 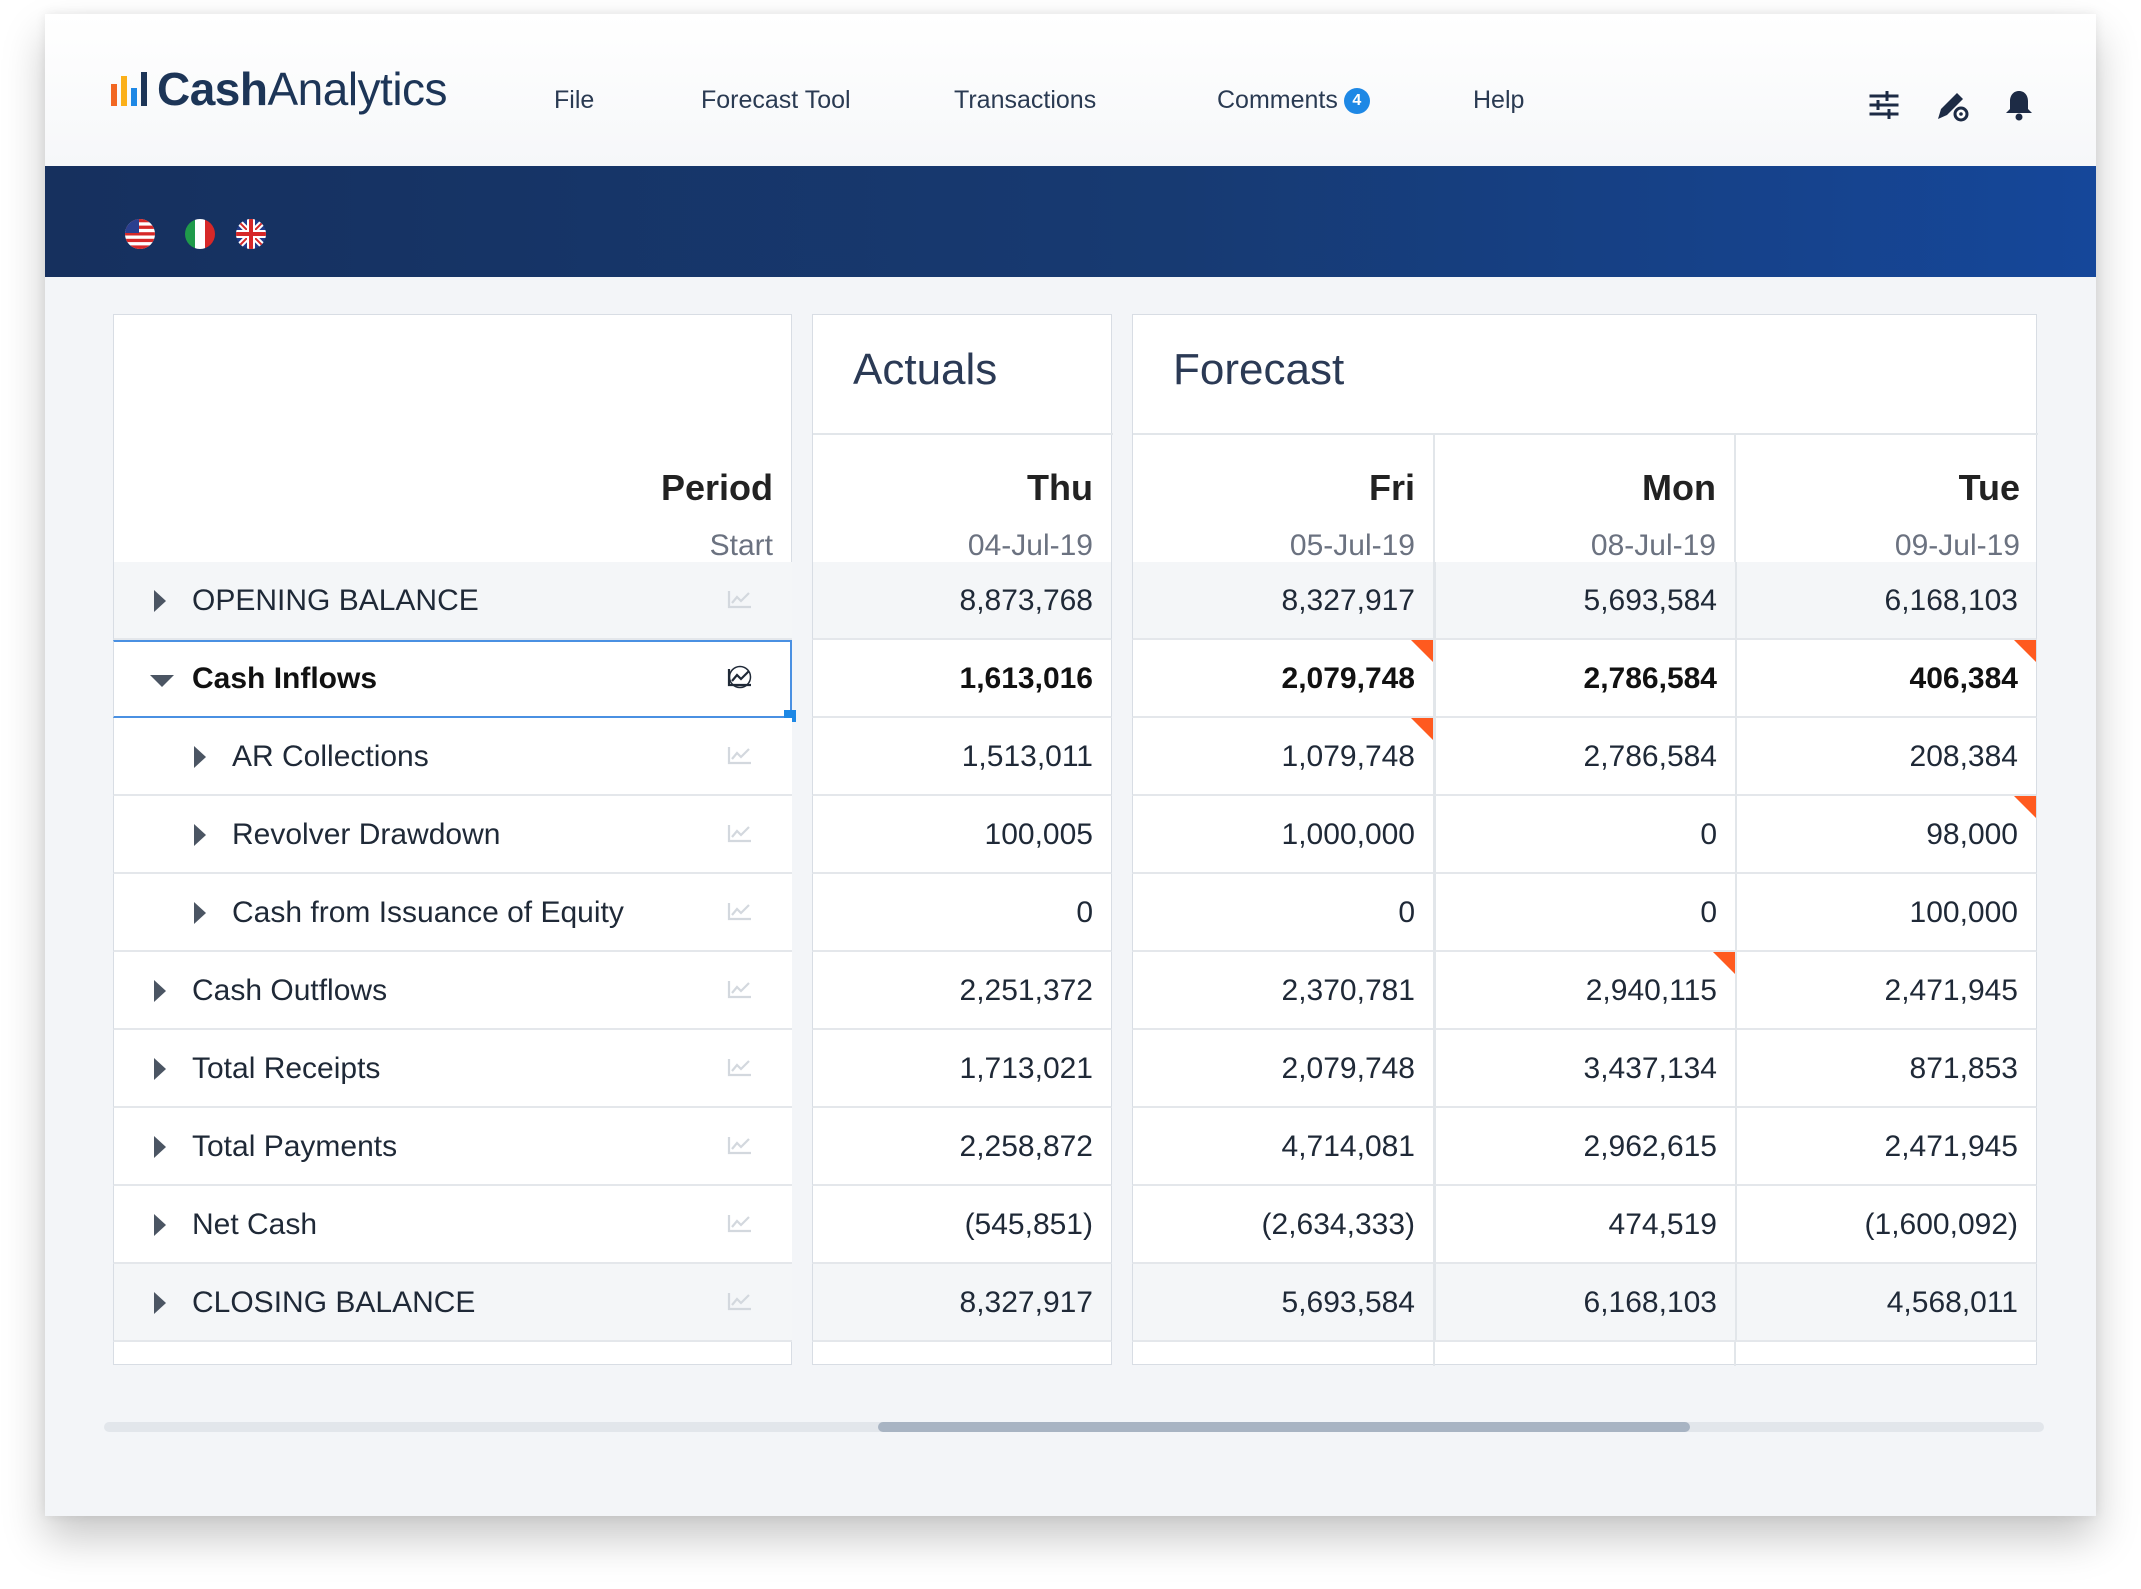 I want to click on column-header-fri: Fri 05-Jul-19, so click(x=1274, y=515).